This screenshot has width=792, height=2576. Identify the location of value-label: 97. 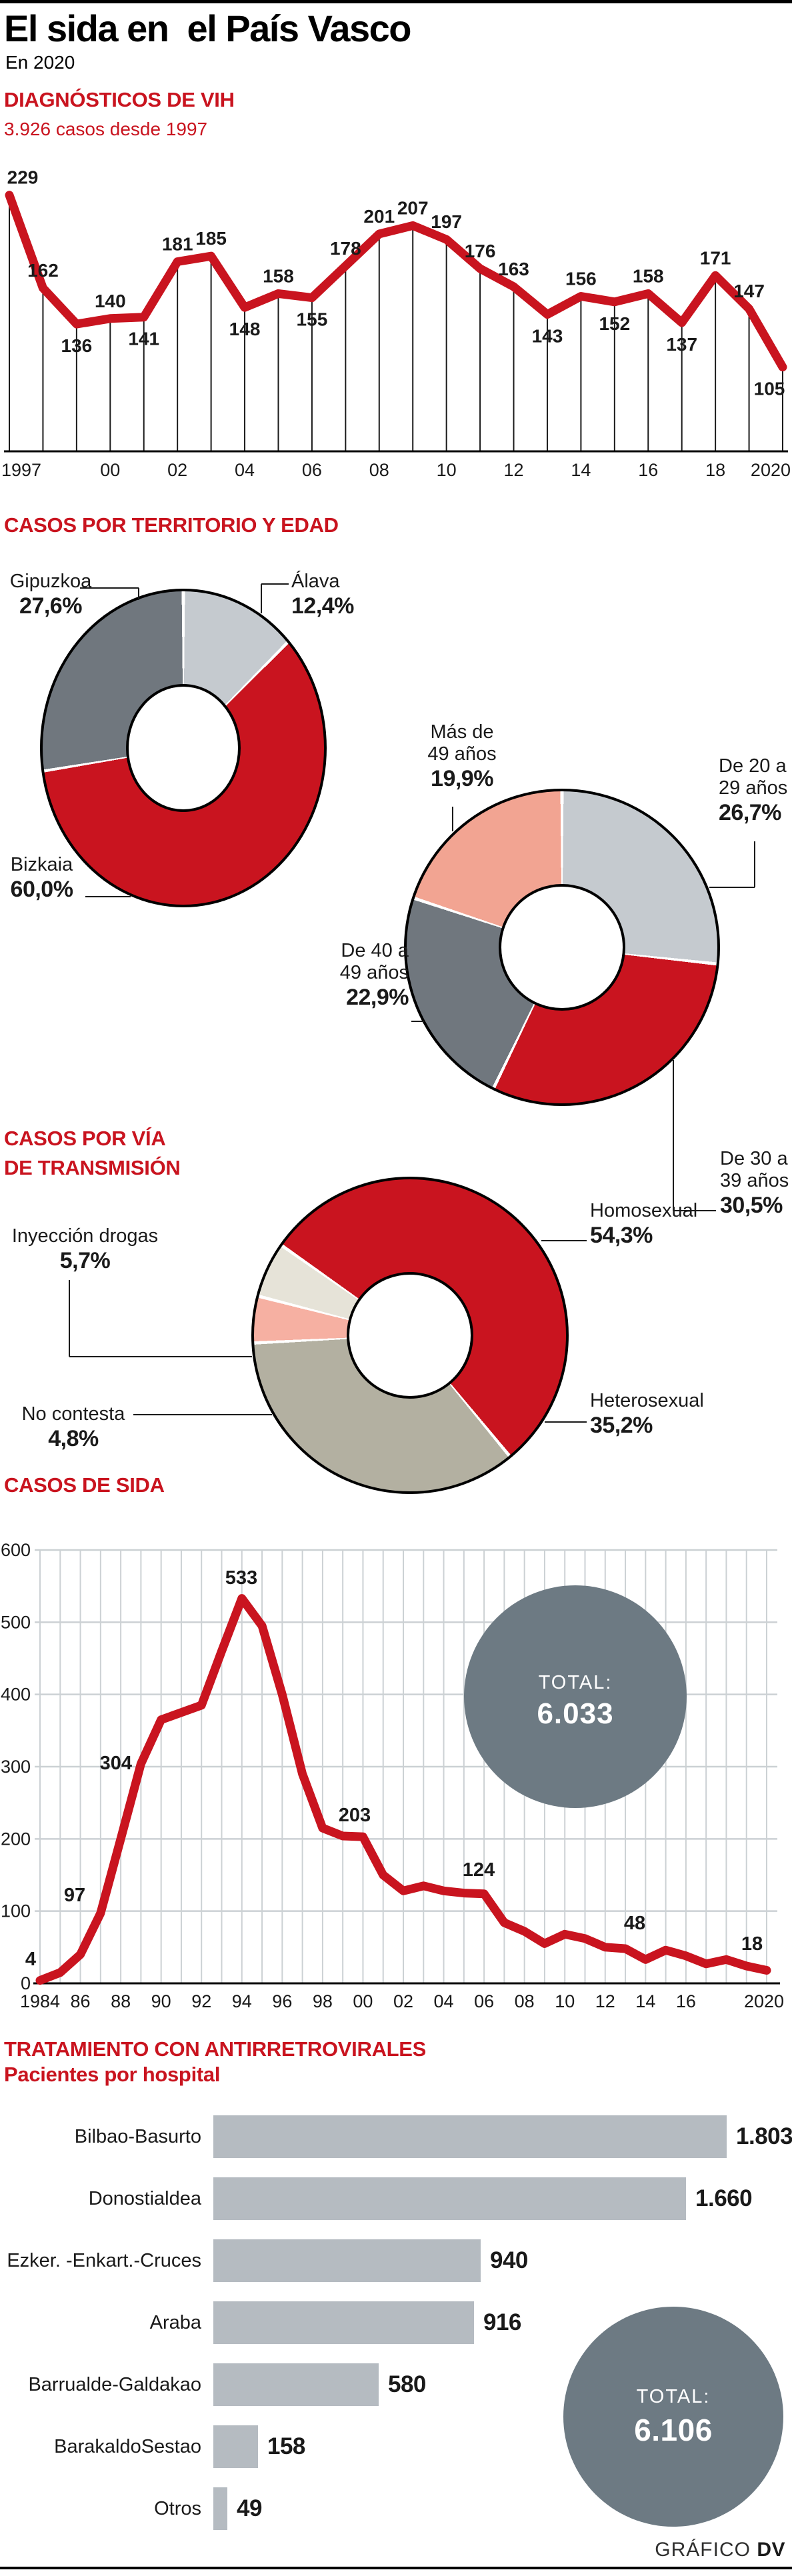
(74, 1895).